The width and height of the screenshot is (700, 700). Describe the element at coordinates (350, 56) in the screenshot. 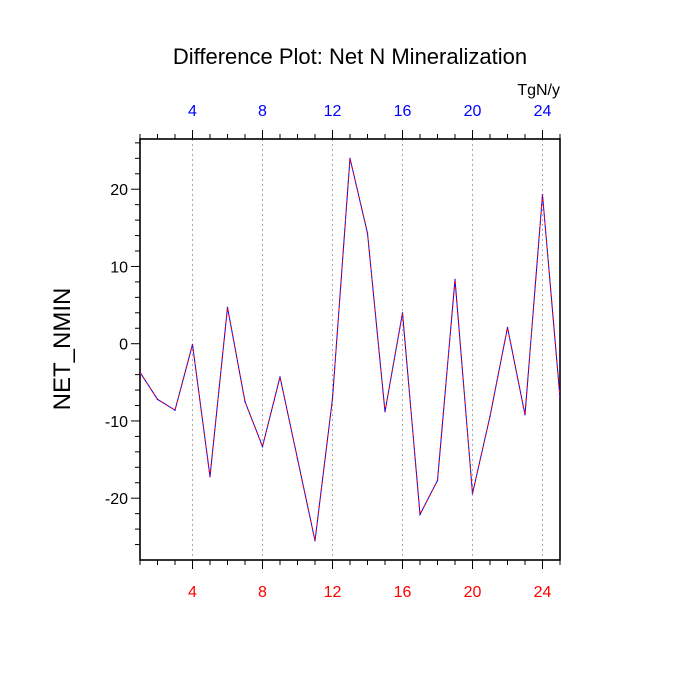

I see `chart-title: Difference Plot: Net N Mineralization` at that location.